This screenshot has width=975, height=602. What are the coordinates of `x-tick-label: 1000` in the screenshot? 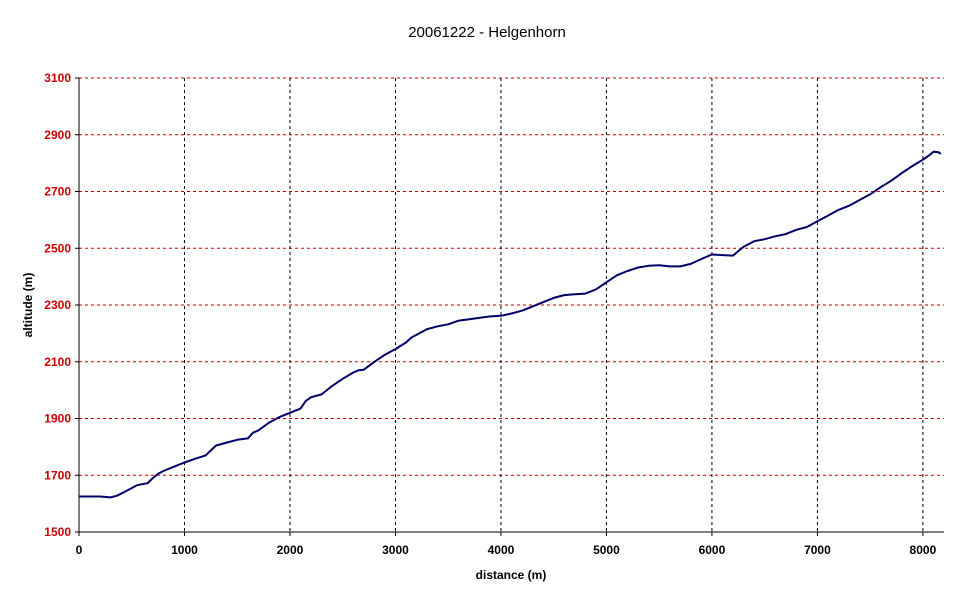 It's located at (184, 550).